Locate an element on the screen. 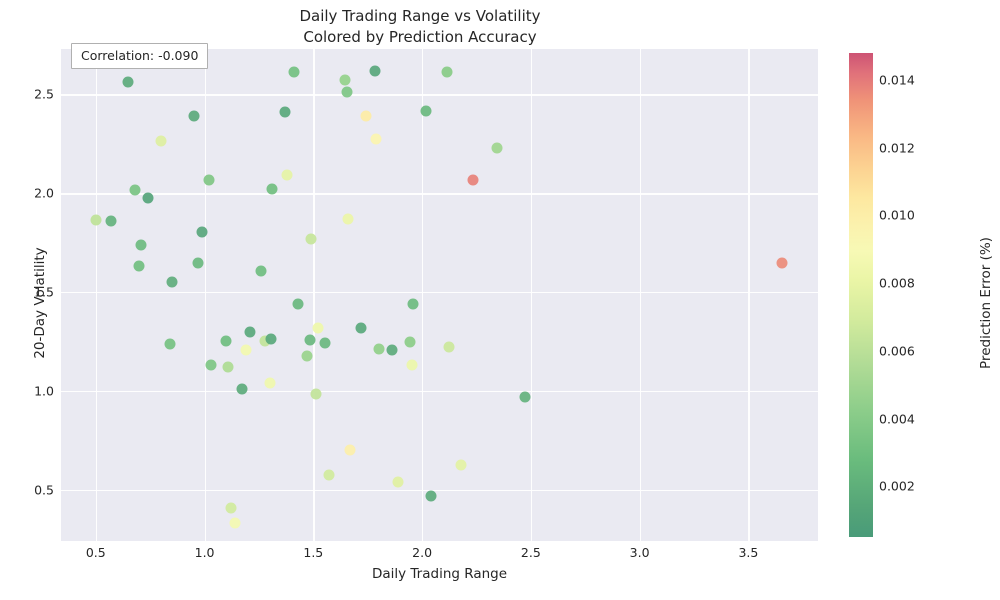 The height and width of the screenshot is (600, 1000). colorbar is located at coordinates (861, 295).